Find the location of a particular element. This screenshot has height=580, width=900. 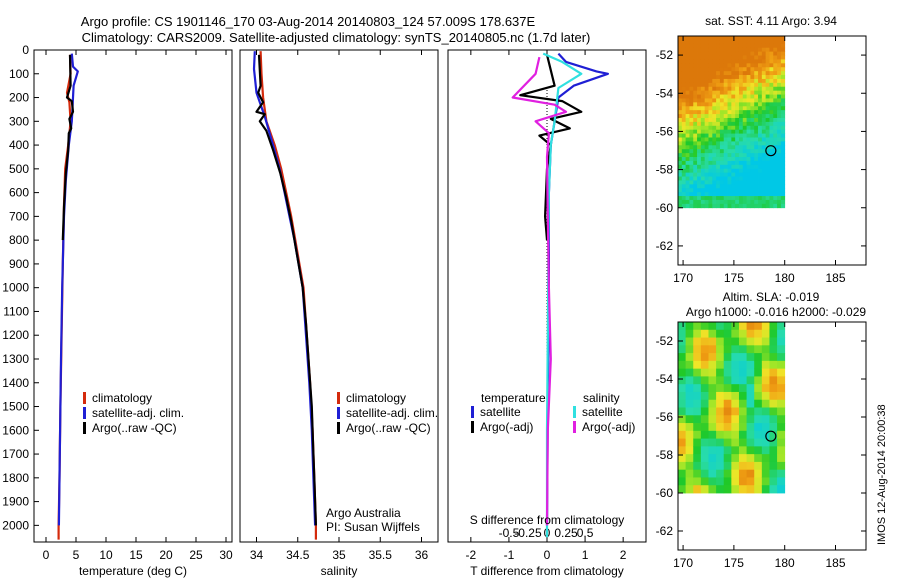

legend-entry: satellite-adj. clim. is located at coordinates (138, 413).